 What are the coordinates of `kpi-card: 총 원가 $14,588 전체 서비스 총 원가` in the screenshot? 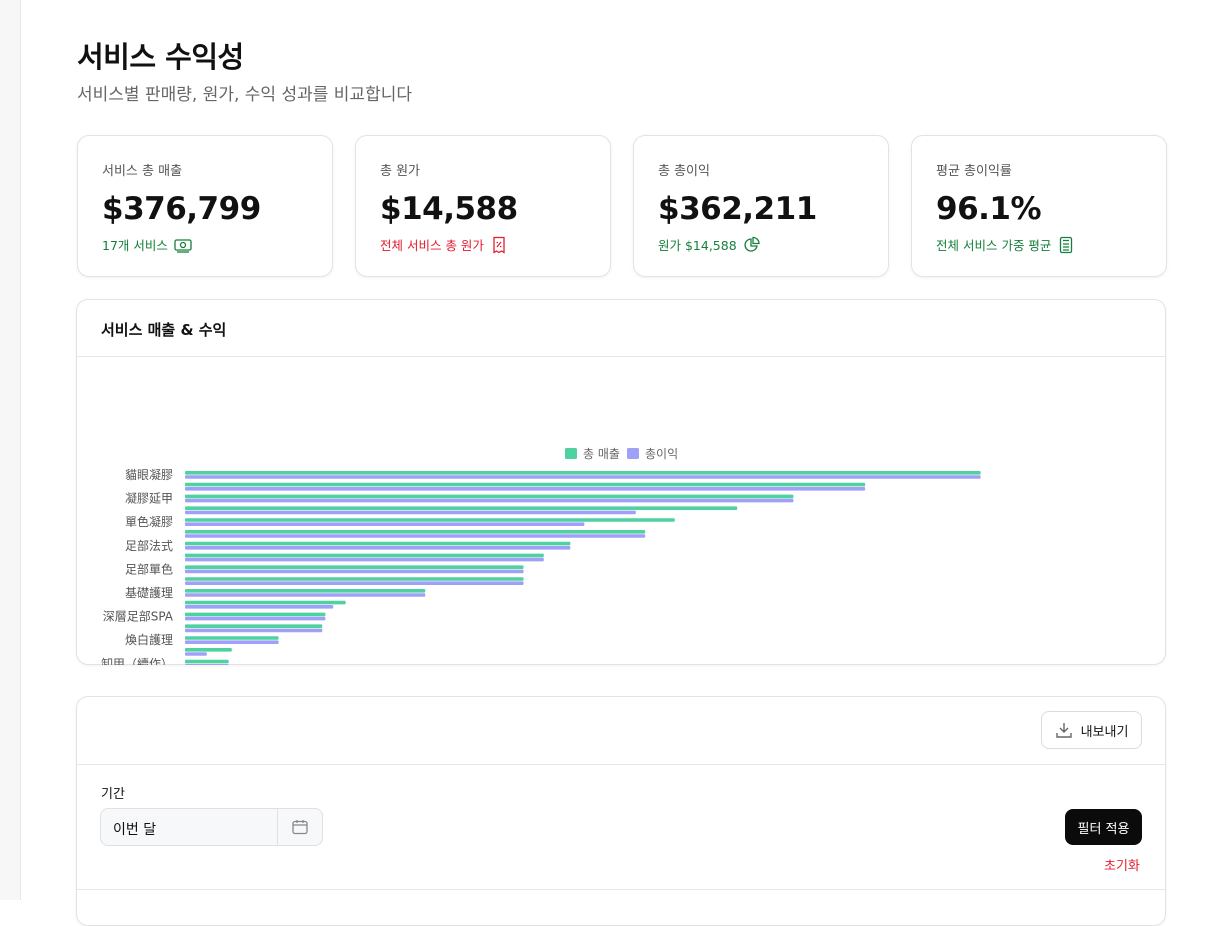 It's located at (483, 206).